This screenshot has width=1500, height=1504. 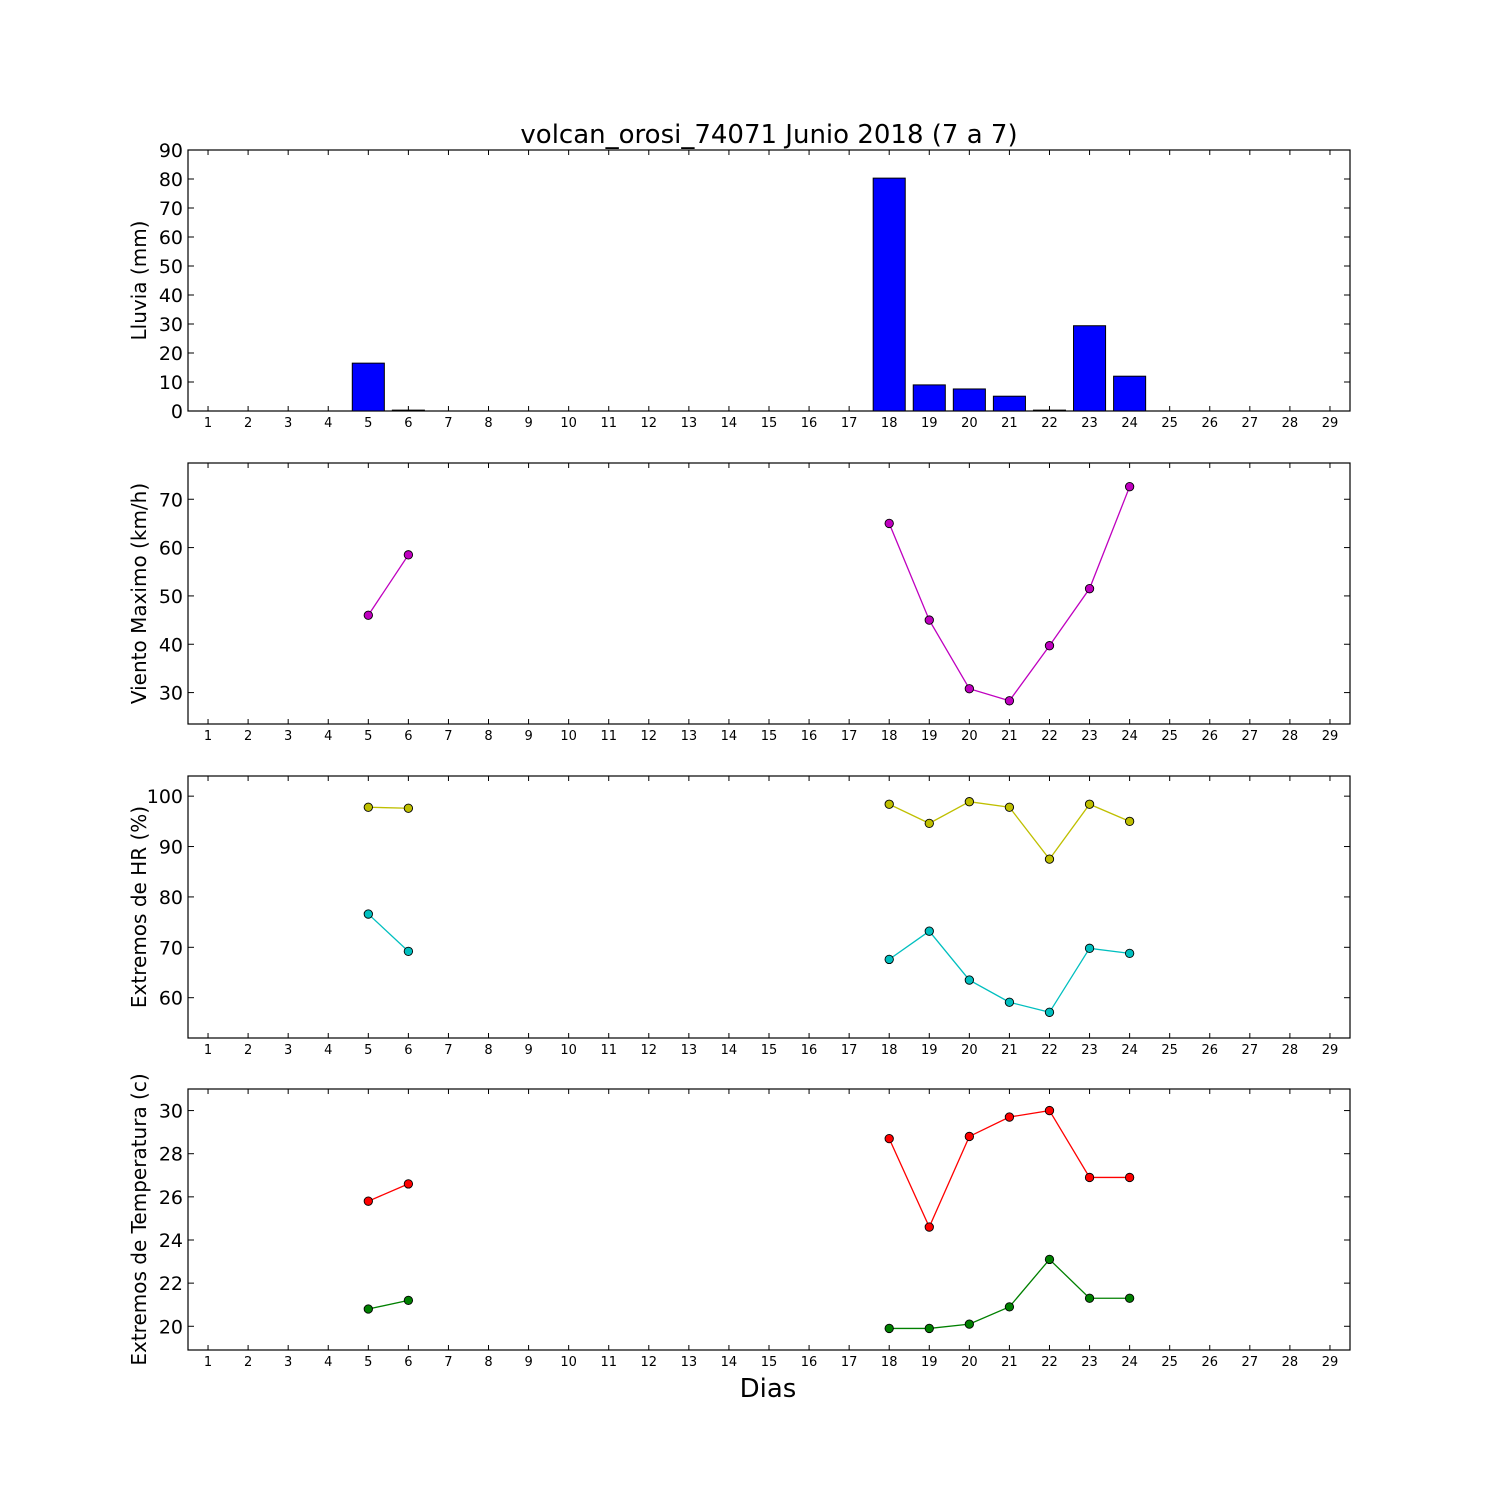 I want to click on y-tick-label: 80, so click(x=171, y=180).